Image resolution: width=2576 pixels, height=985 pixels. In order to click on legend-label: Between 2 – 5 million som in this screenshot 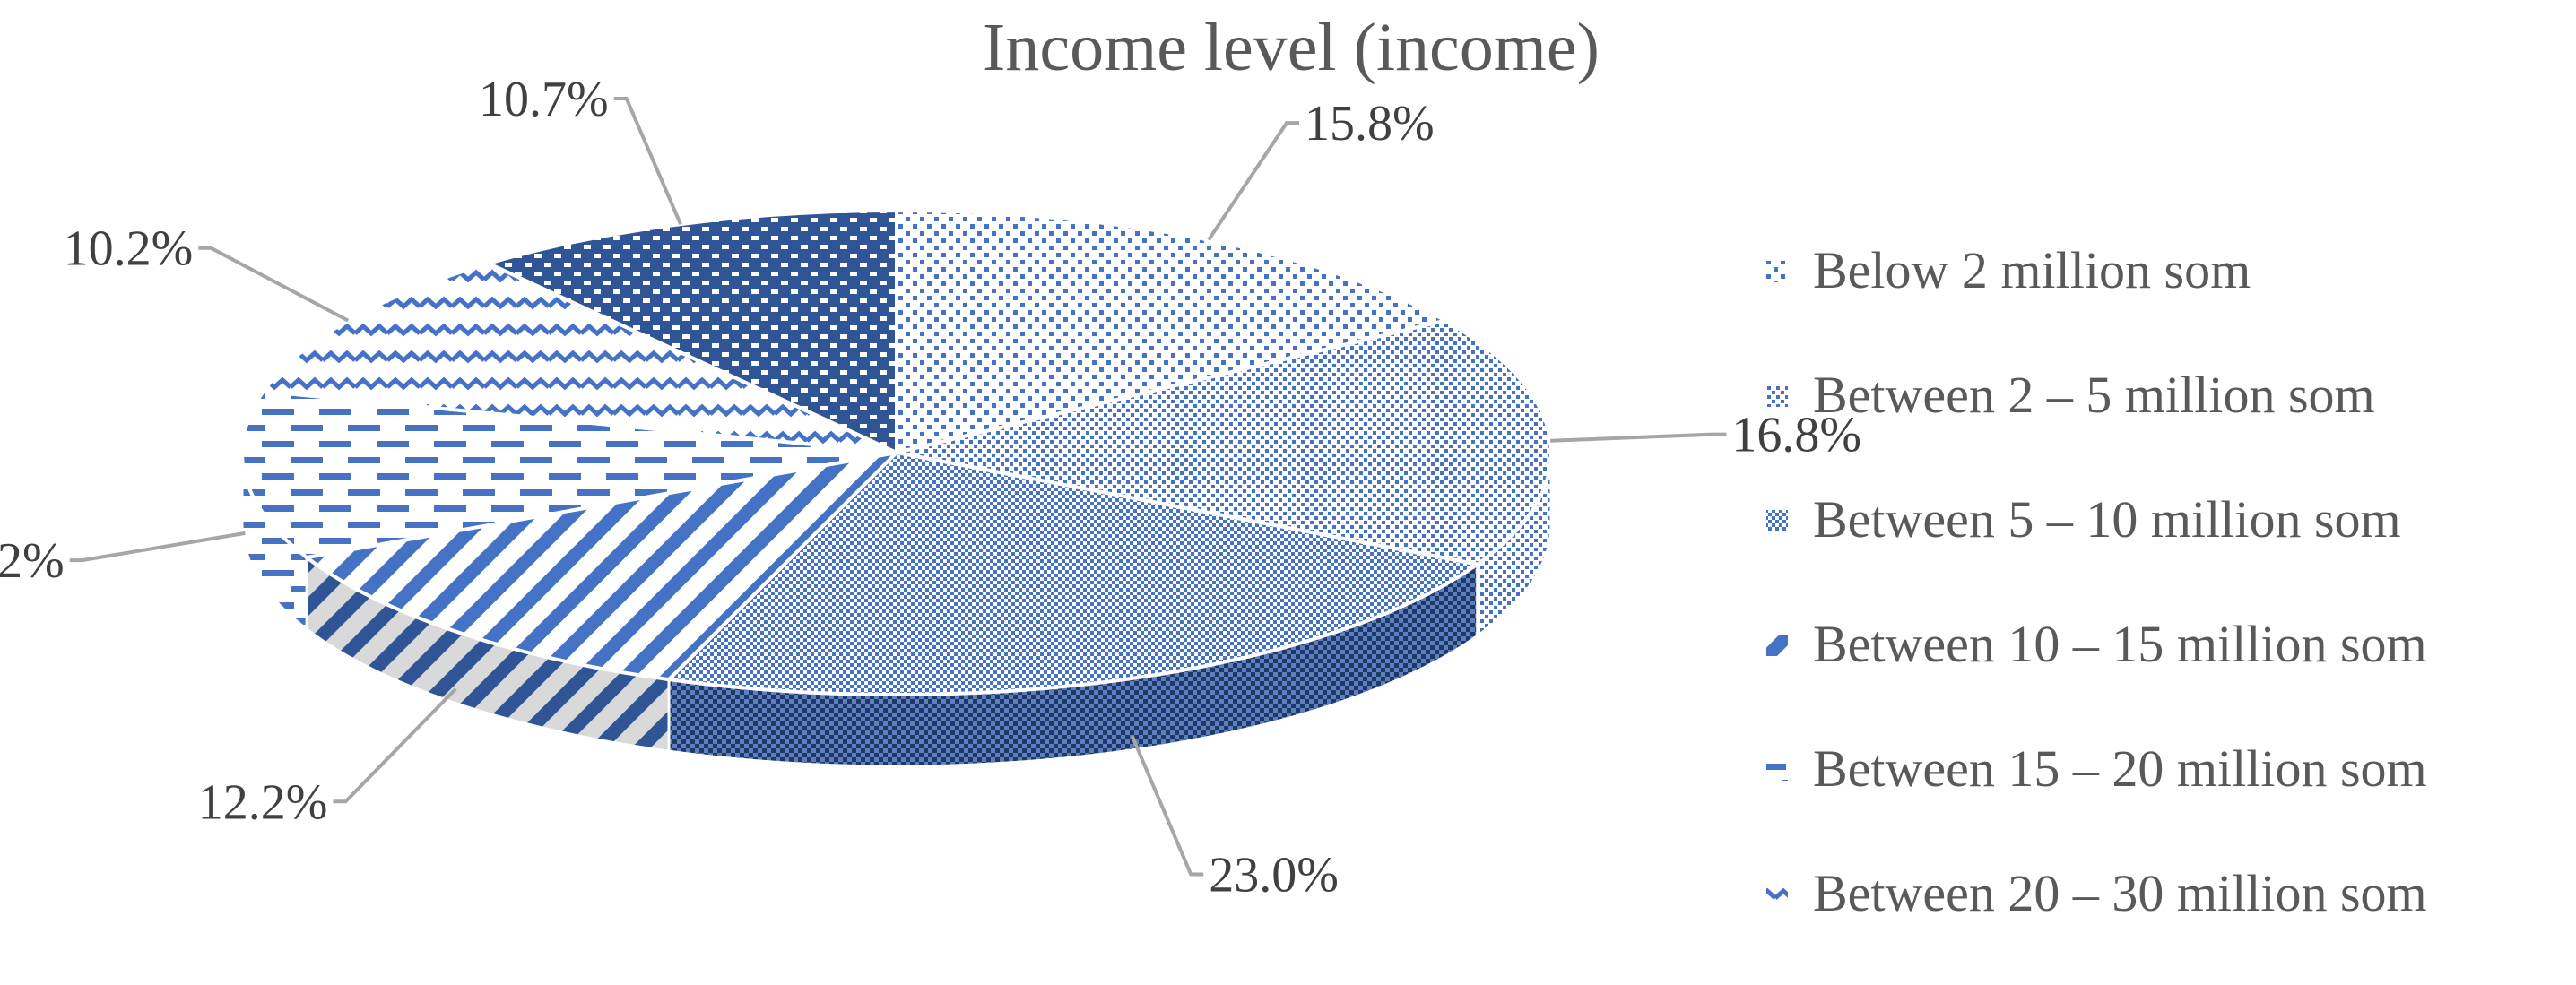, I will do `click(2094, 395)`.